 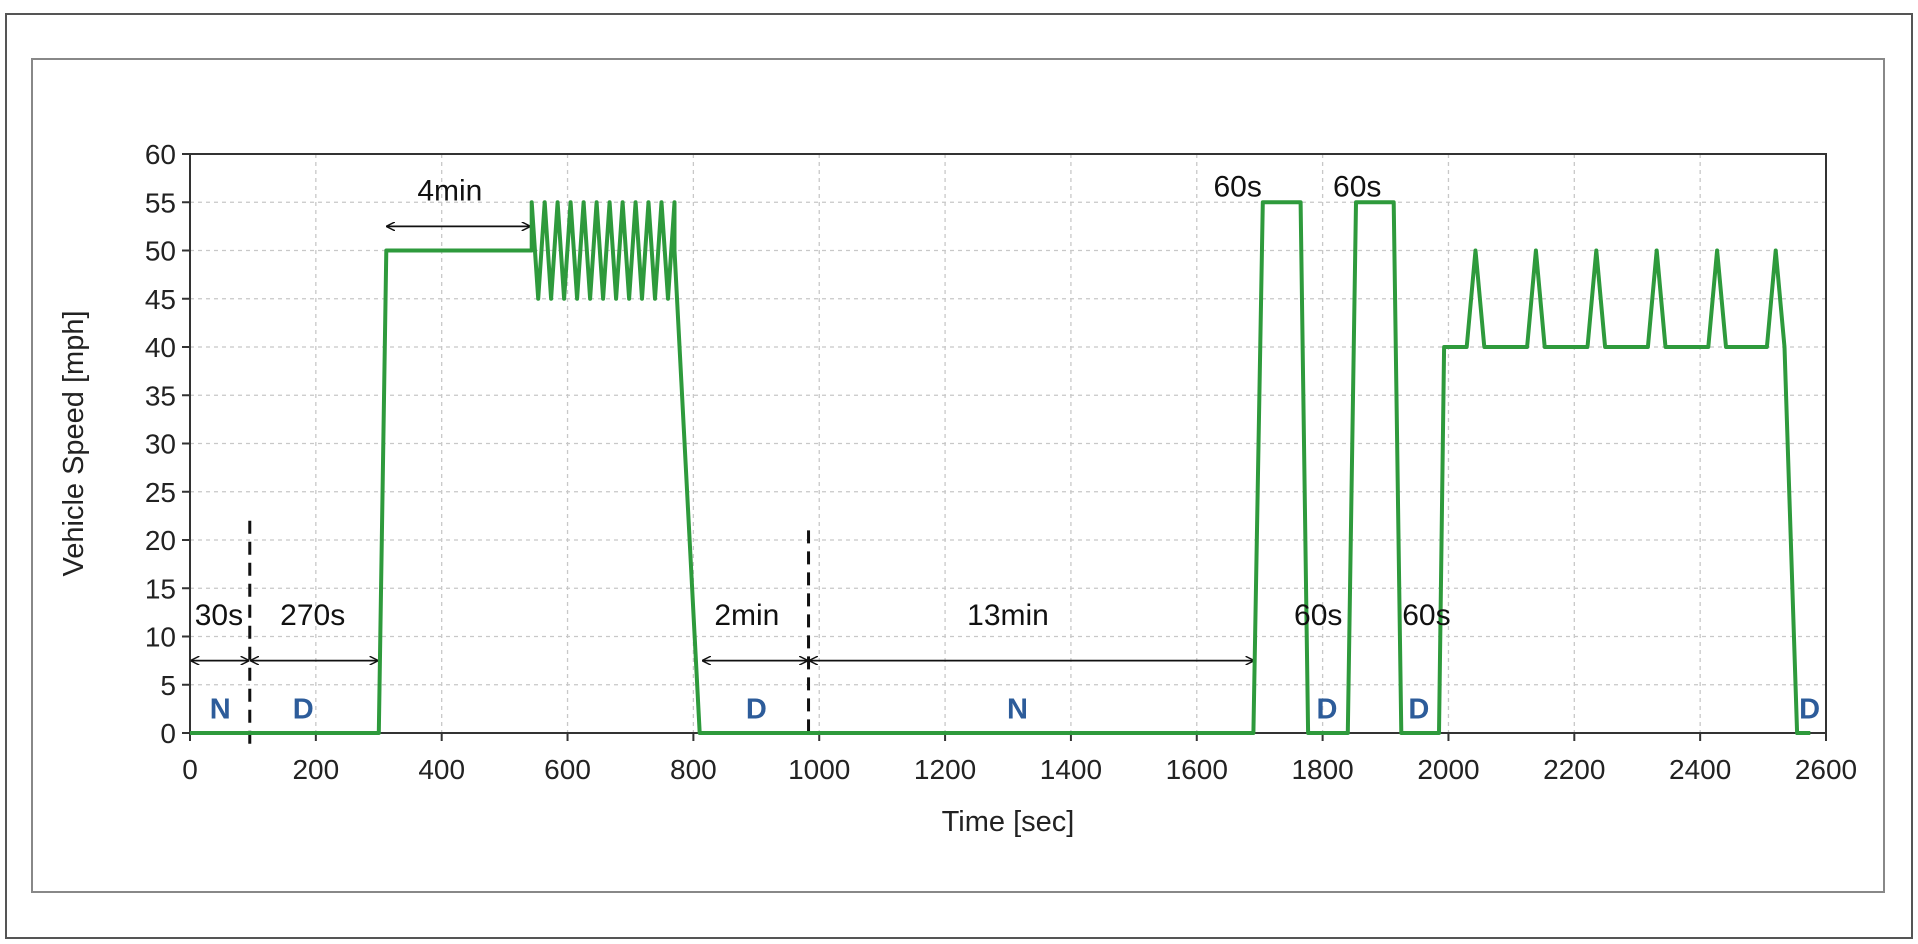 What do you see at coordinates (1574, 769) in the screenshot?
I see `x-tick-label: 2200` at bounding box center [1574, 769].